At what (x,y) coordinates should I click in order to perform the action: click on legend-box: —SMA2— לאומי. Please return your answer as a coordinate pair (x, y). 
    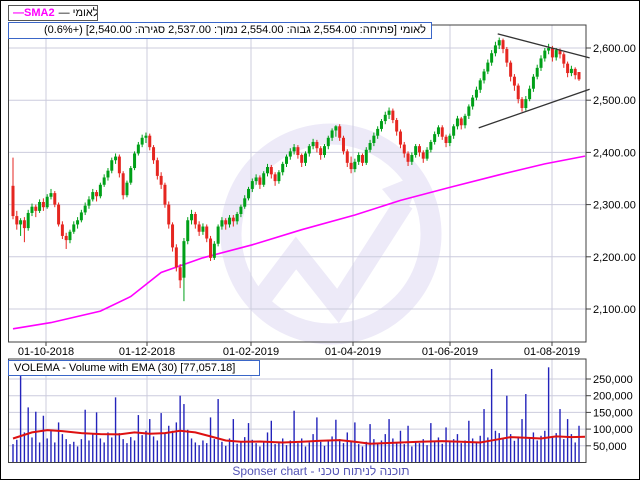
    Looking at the image, I should click on (53, 13).